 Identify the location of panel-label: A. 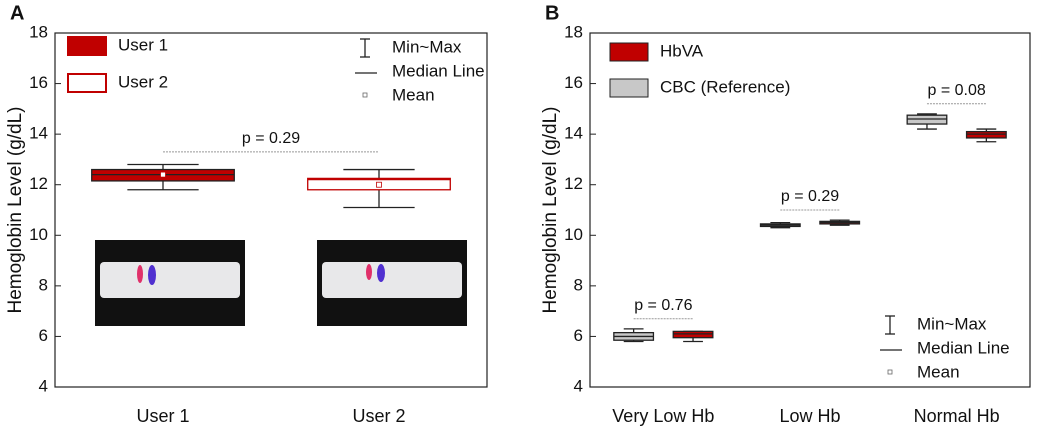
(17, 13).